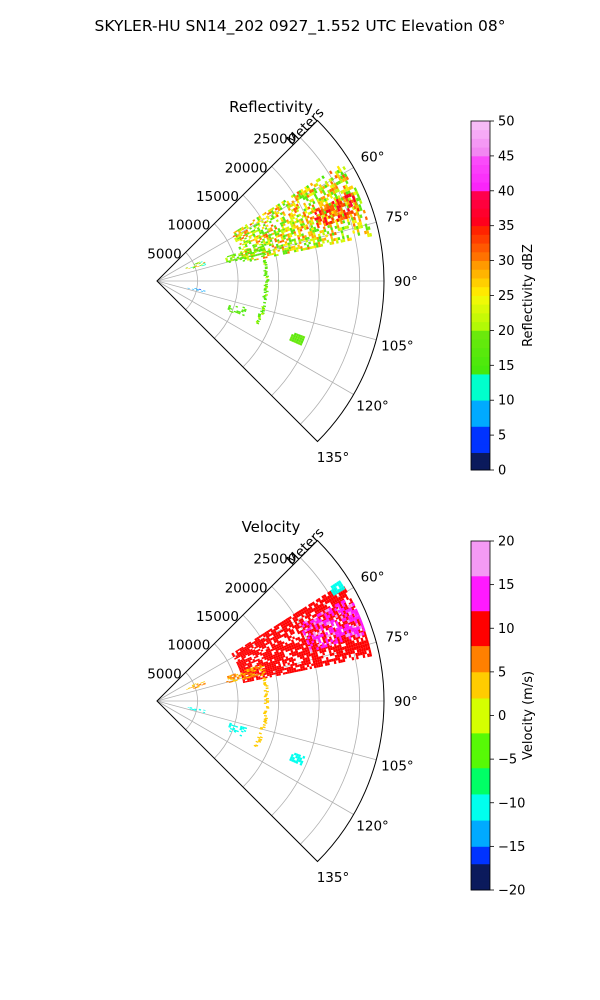 This screenshot has width=600, height=1000. Describe the element at coordinates (246, 588) in the screenshot. I see `r-tick-label: 20000` at that location.